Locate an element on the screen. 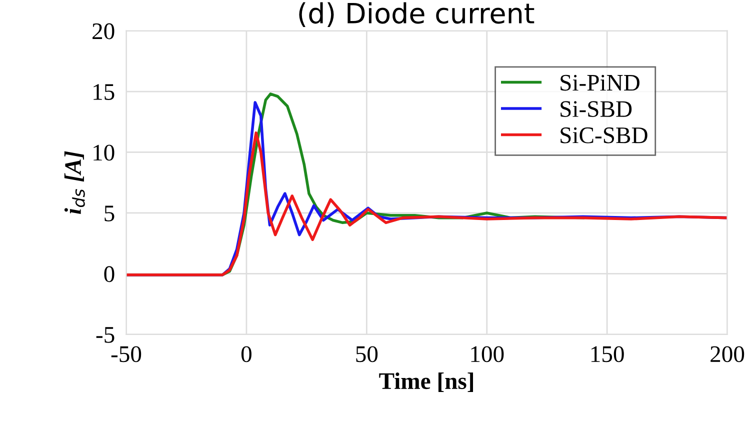 Image resolution: width=756 pixels, height=440 pixels. legend-label: SiC-SBD is located at coordinates (604, 135).